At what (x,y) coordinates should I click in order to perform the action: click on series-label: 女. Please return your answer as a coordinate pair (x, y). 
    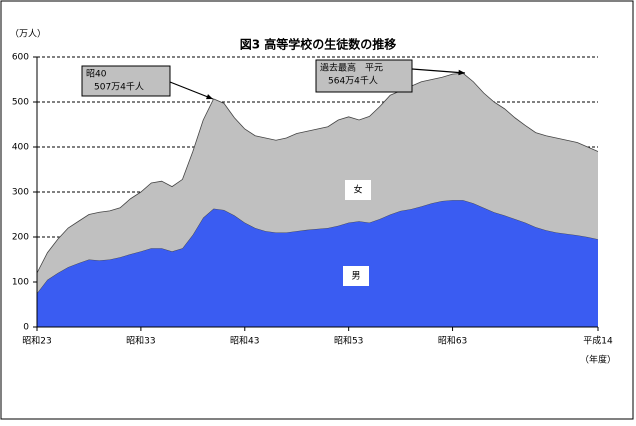
    Looking at the image, I should click on (357, 190).